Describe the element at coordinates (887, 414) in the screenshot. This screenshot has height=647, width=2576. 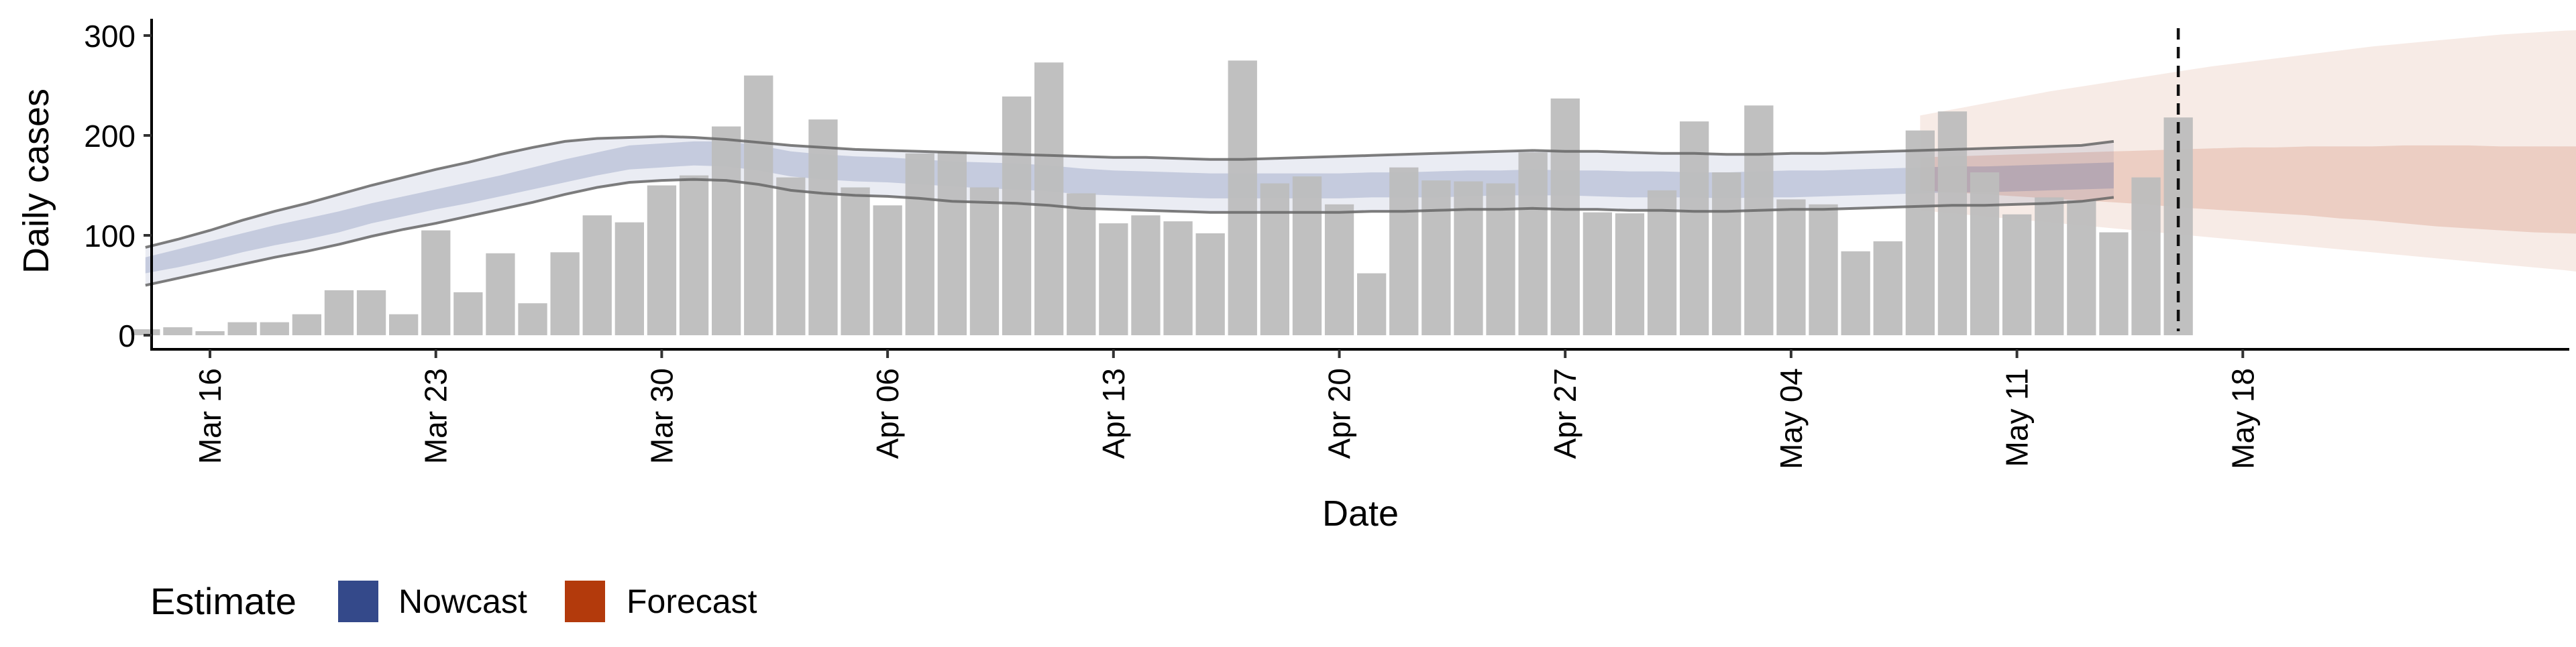
I see `x-tick-label: Apr 06` at that location.